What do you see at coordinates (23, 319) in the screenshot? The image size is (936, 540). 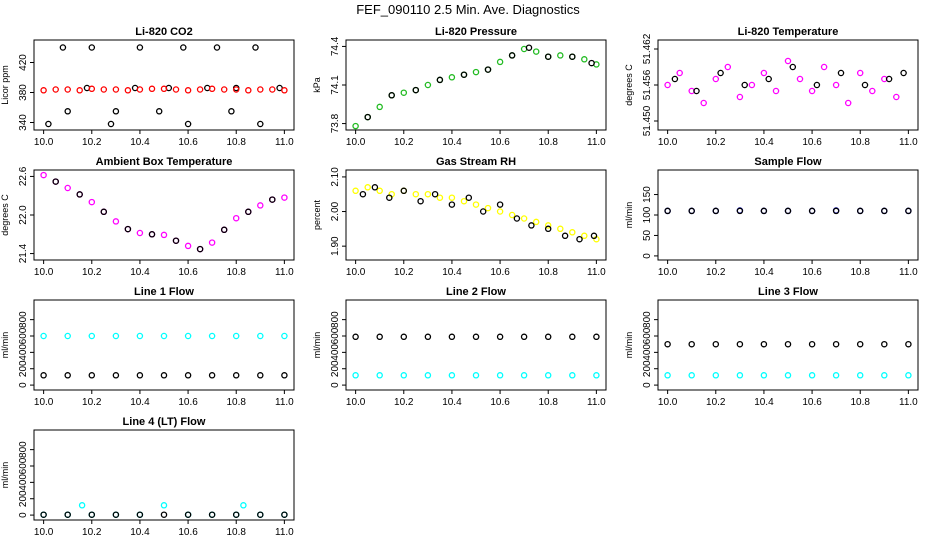 I see `y-tick-label: 800` at bounding box center [23, 319].